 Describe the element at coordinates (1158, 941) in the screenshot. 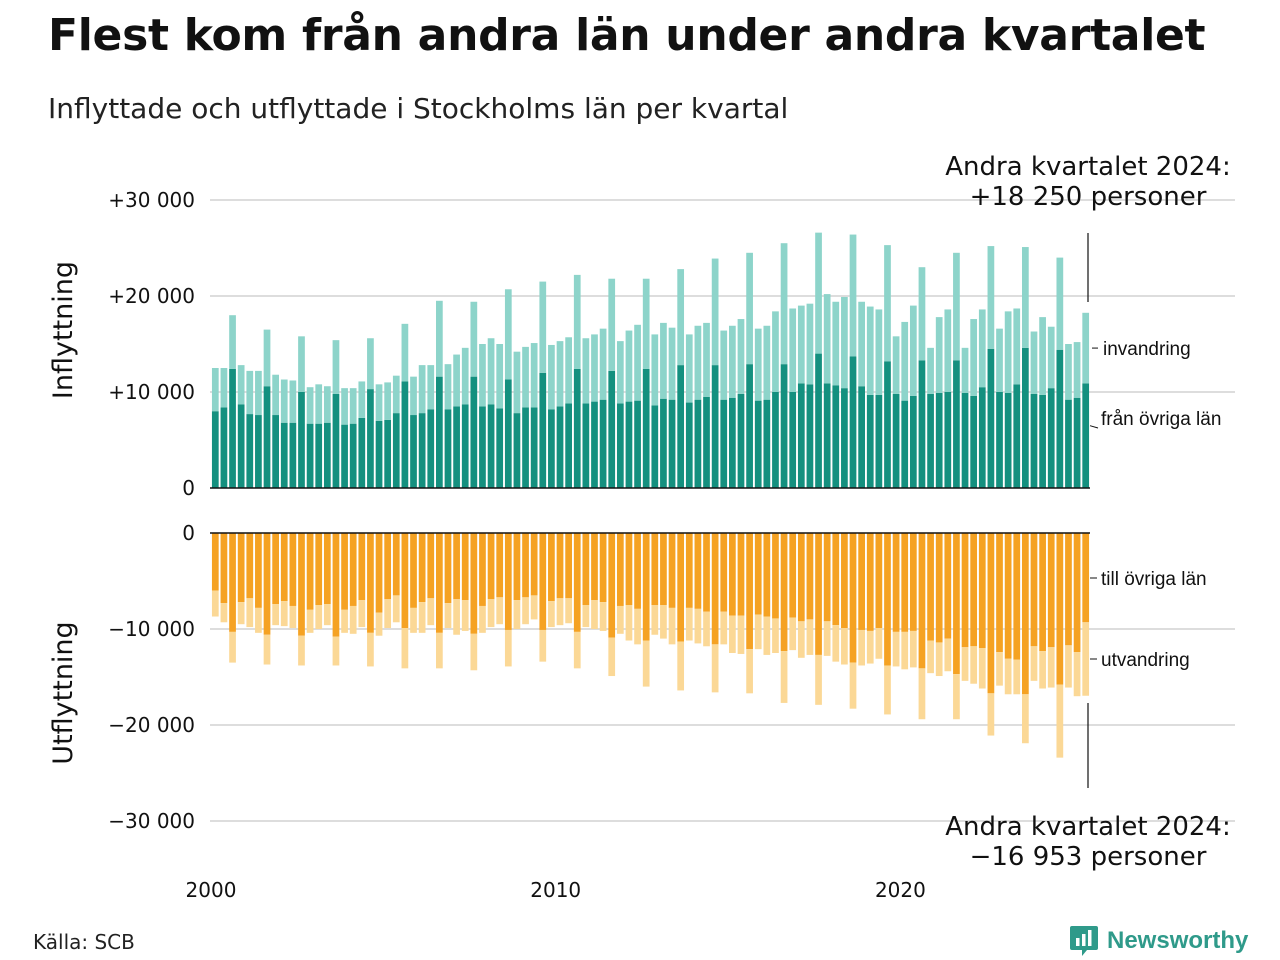

I see `newsworthy-logo: Newsworthy` at that location.